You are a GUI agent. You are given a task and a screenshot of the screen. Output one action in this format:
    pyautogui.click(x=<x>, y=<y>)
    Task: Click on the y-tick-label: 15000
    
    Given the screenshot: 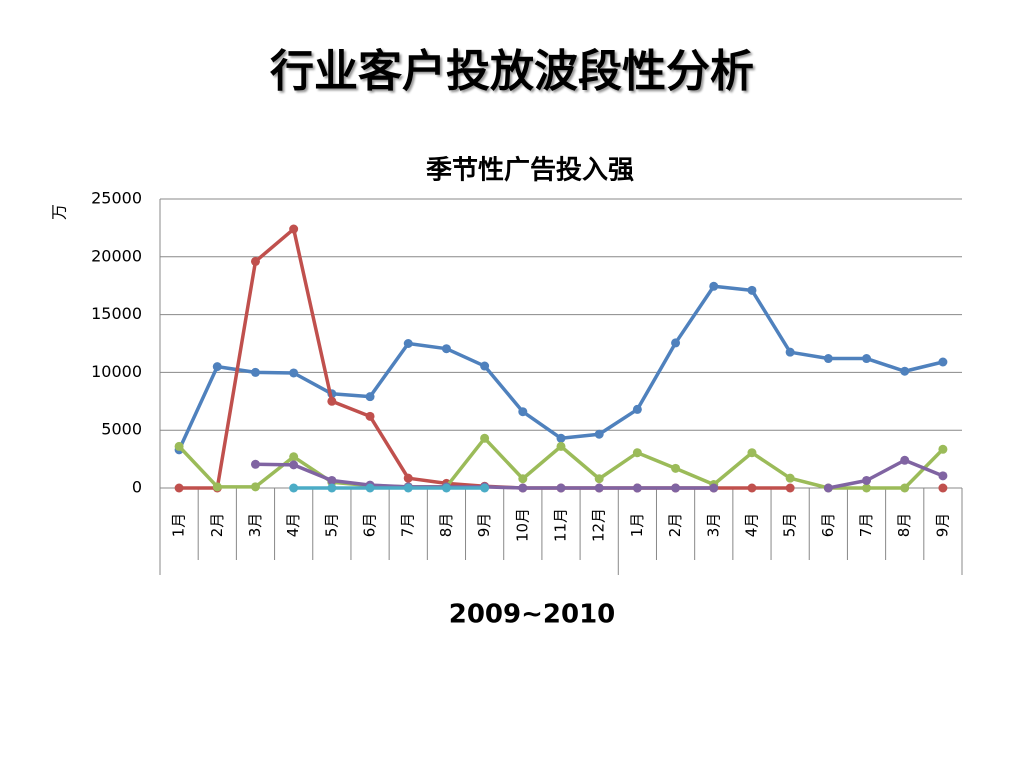 What is the action you would take?
    pyautogui.click(x=116, y=313)
    